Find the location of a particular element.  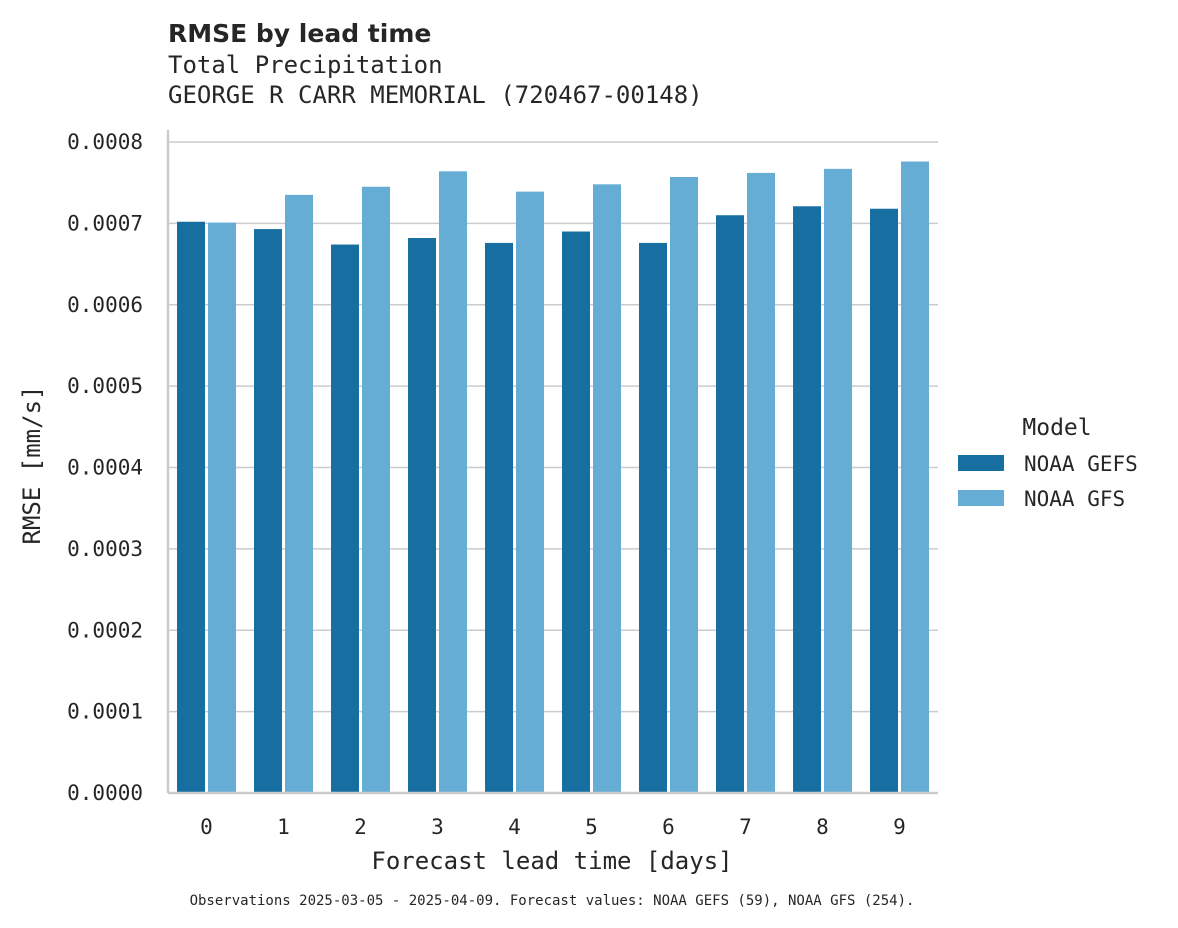

x-tick-label: 2 is located at coordinates (360, 827).